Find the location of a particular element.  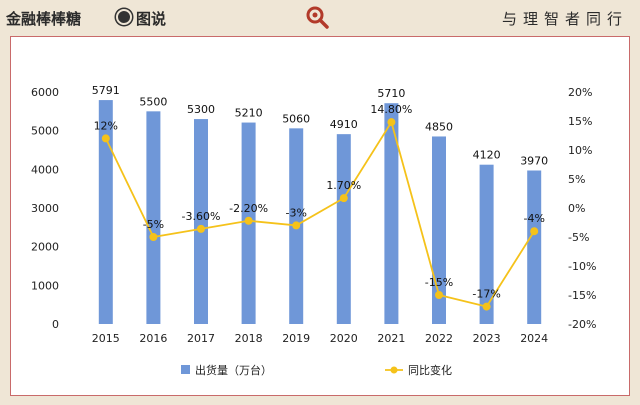

line-value-label: -15% is located at coordinates (439, 282).